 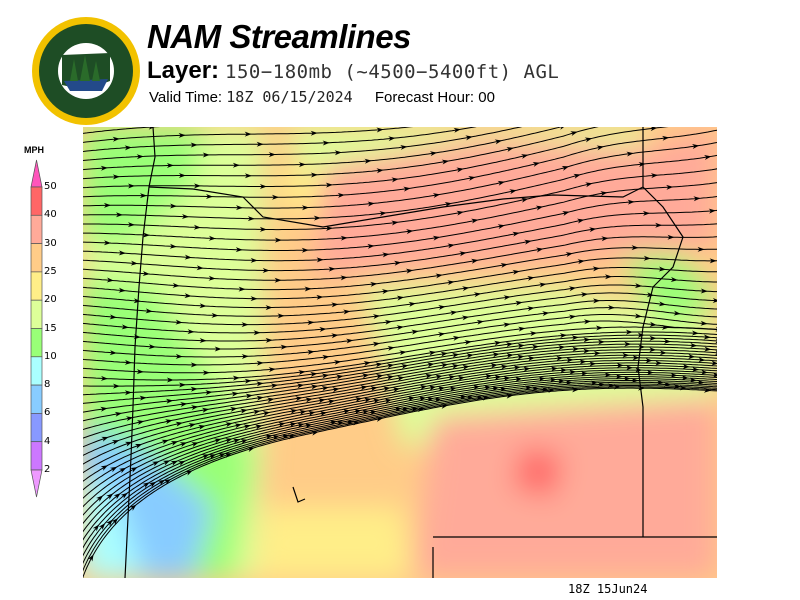 What do you see at coordinates (186, 97) in the screenshot?
I see `valid-time-label: Valid Time:` at bounding box center [186, 97].